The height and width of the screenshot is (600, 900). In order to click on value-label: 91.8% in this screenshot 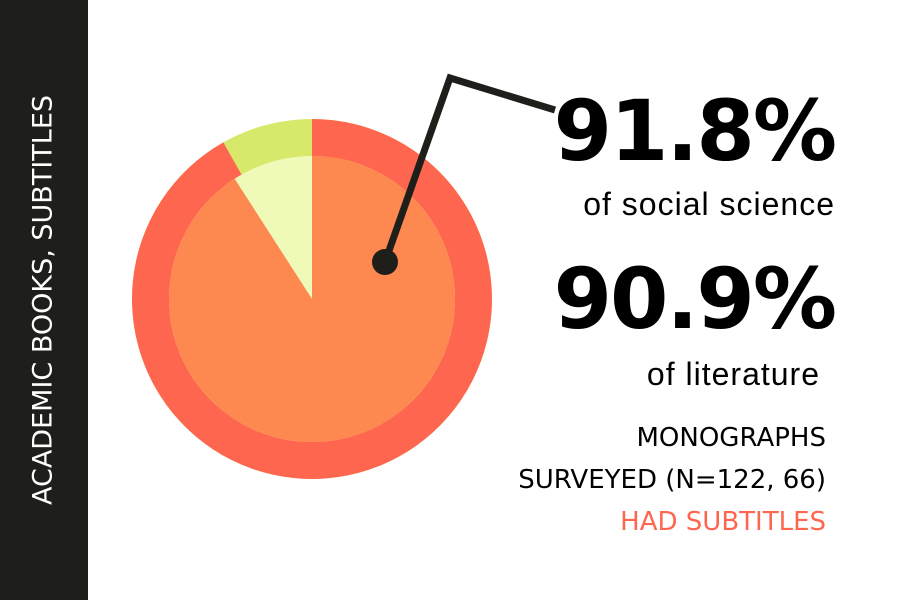, I will do `click(694, 131)`.